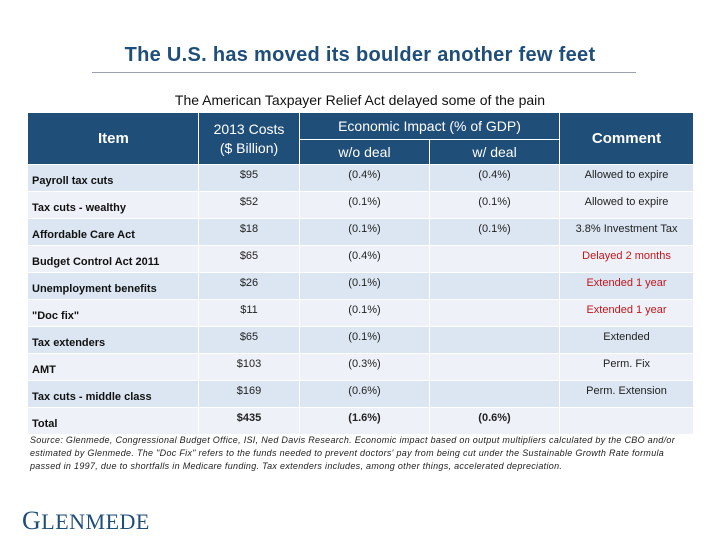 The image size is (720, 540). What do you see at coordinates (364, 152) in the screenshot?
I see `header-without-deal: w/o deal` at bounding box center [364, 152].